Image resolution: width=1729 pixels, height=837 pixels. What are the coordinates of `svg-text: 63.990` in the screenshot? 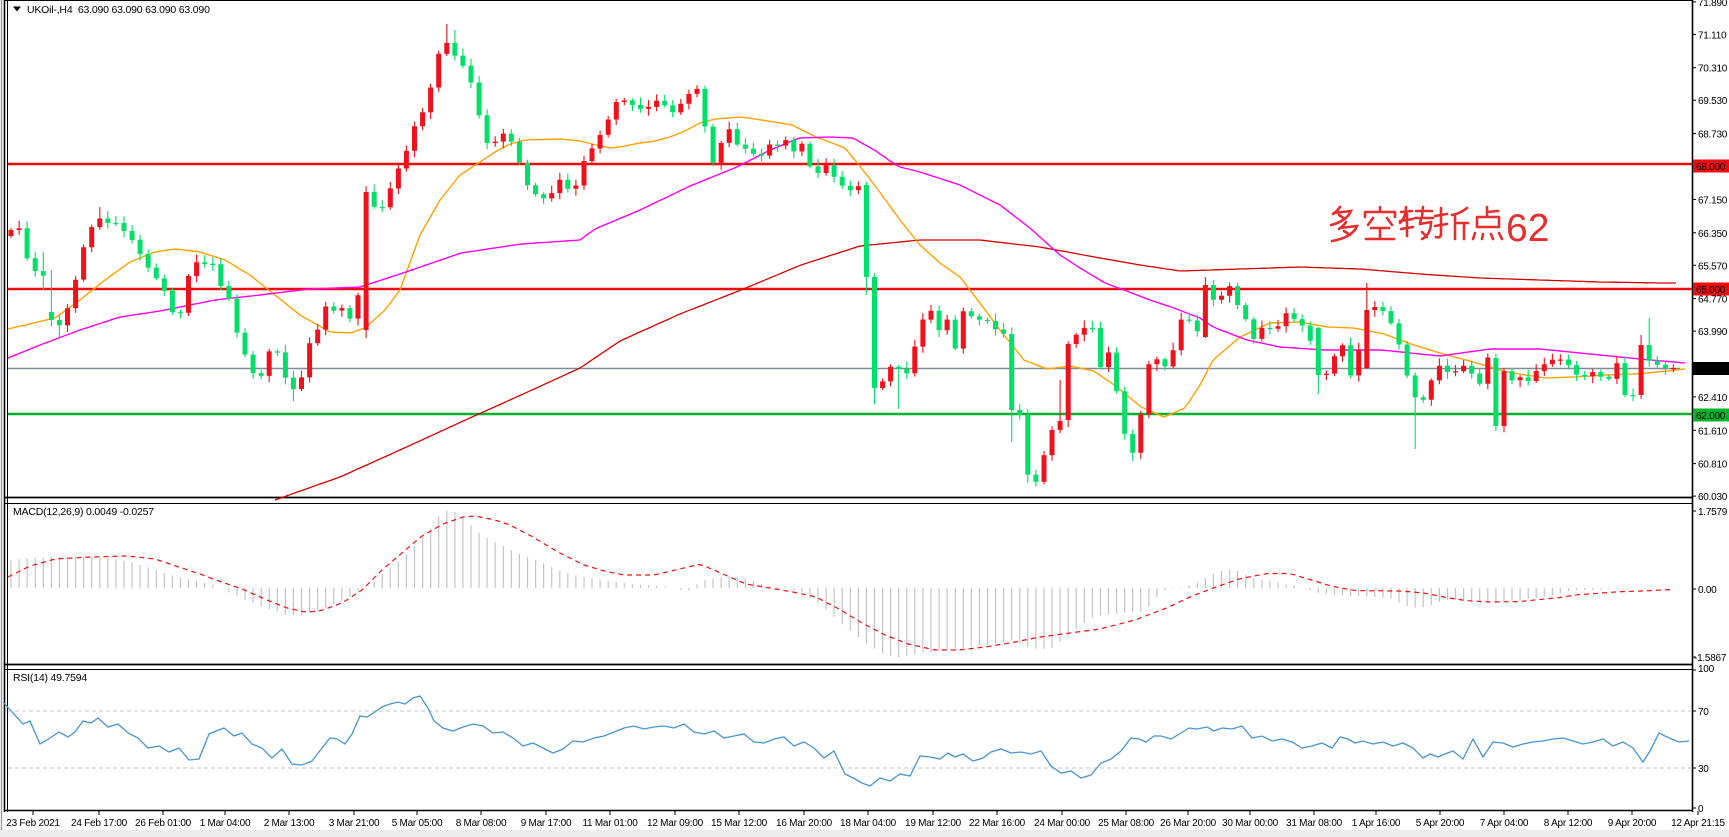 It's located at (1713, 332).